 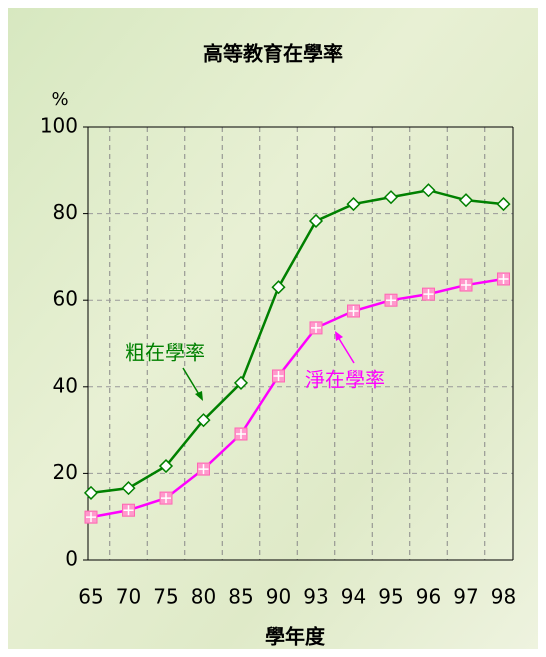 What do you see at coordinates (428, 597) in the screenshot?
I see `x-tick-label: 96` at bounding box center [428, 597].